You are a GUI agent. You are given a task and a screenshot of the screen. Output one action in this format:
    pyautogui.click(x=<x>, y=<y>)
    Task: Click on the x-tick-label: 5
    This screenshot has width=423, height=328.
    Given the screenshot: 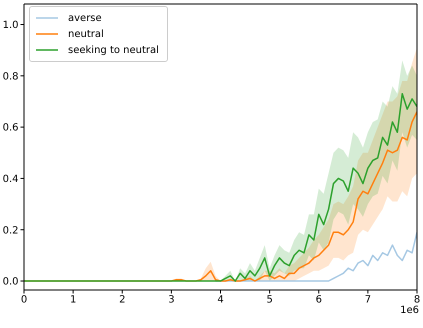 What is the action you would take?
    pyautogui.click(x=269, y=300)
    